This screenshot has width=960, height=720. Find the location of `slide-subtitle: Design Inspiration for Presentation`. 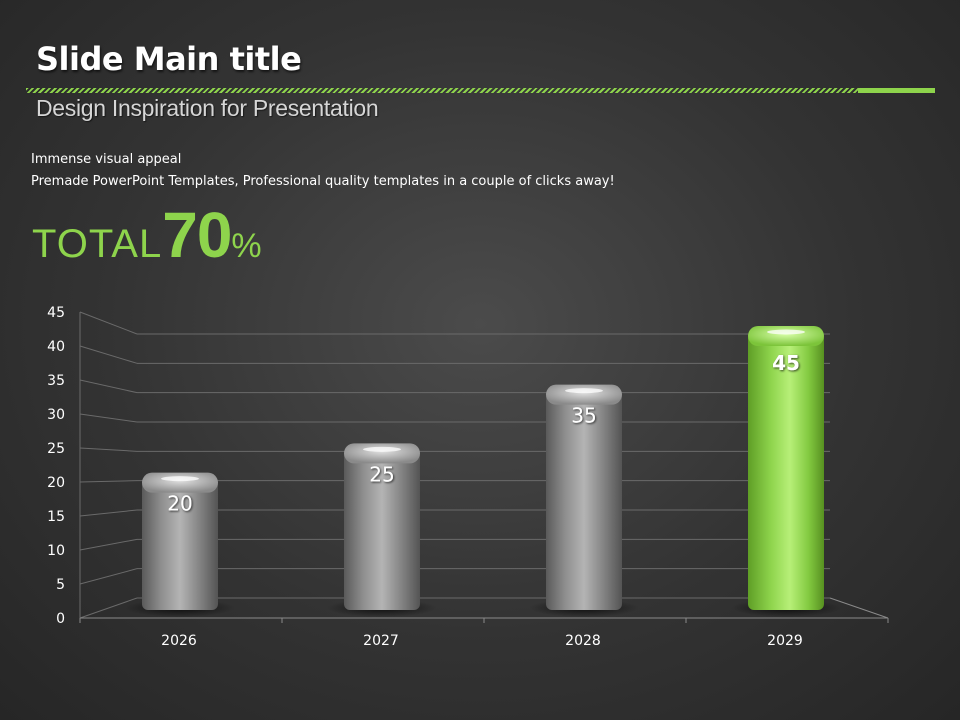

slide-subtitle: Design Inspiration for Presentation is located at coordinates (207, 108).